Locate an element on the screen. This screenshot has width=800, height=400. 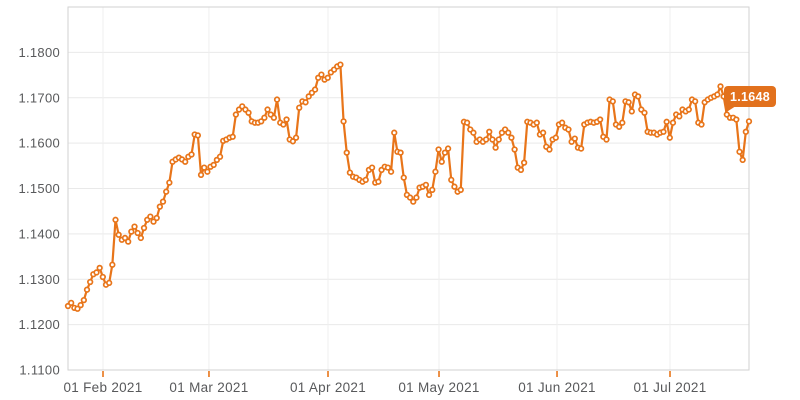
x-axis-label: 01 Mar 2021 is located at coordinates (208, 387).